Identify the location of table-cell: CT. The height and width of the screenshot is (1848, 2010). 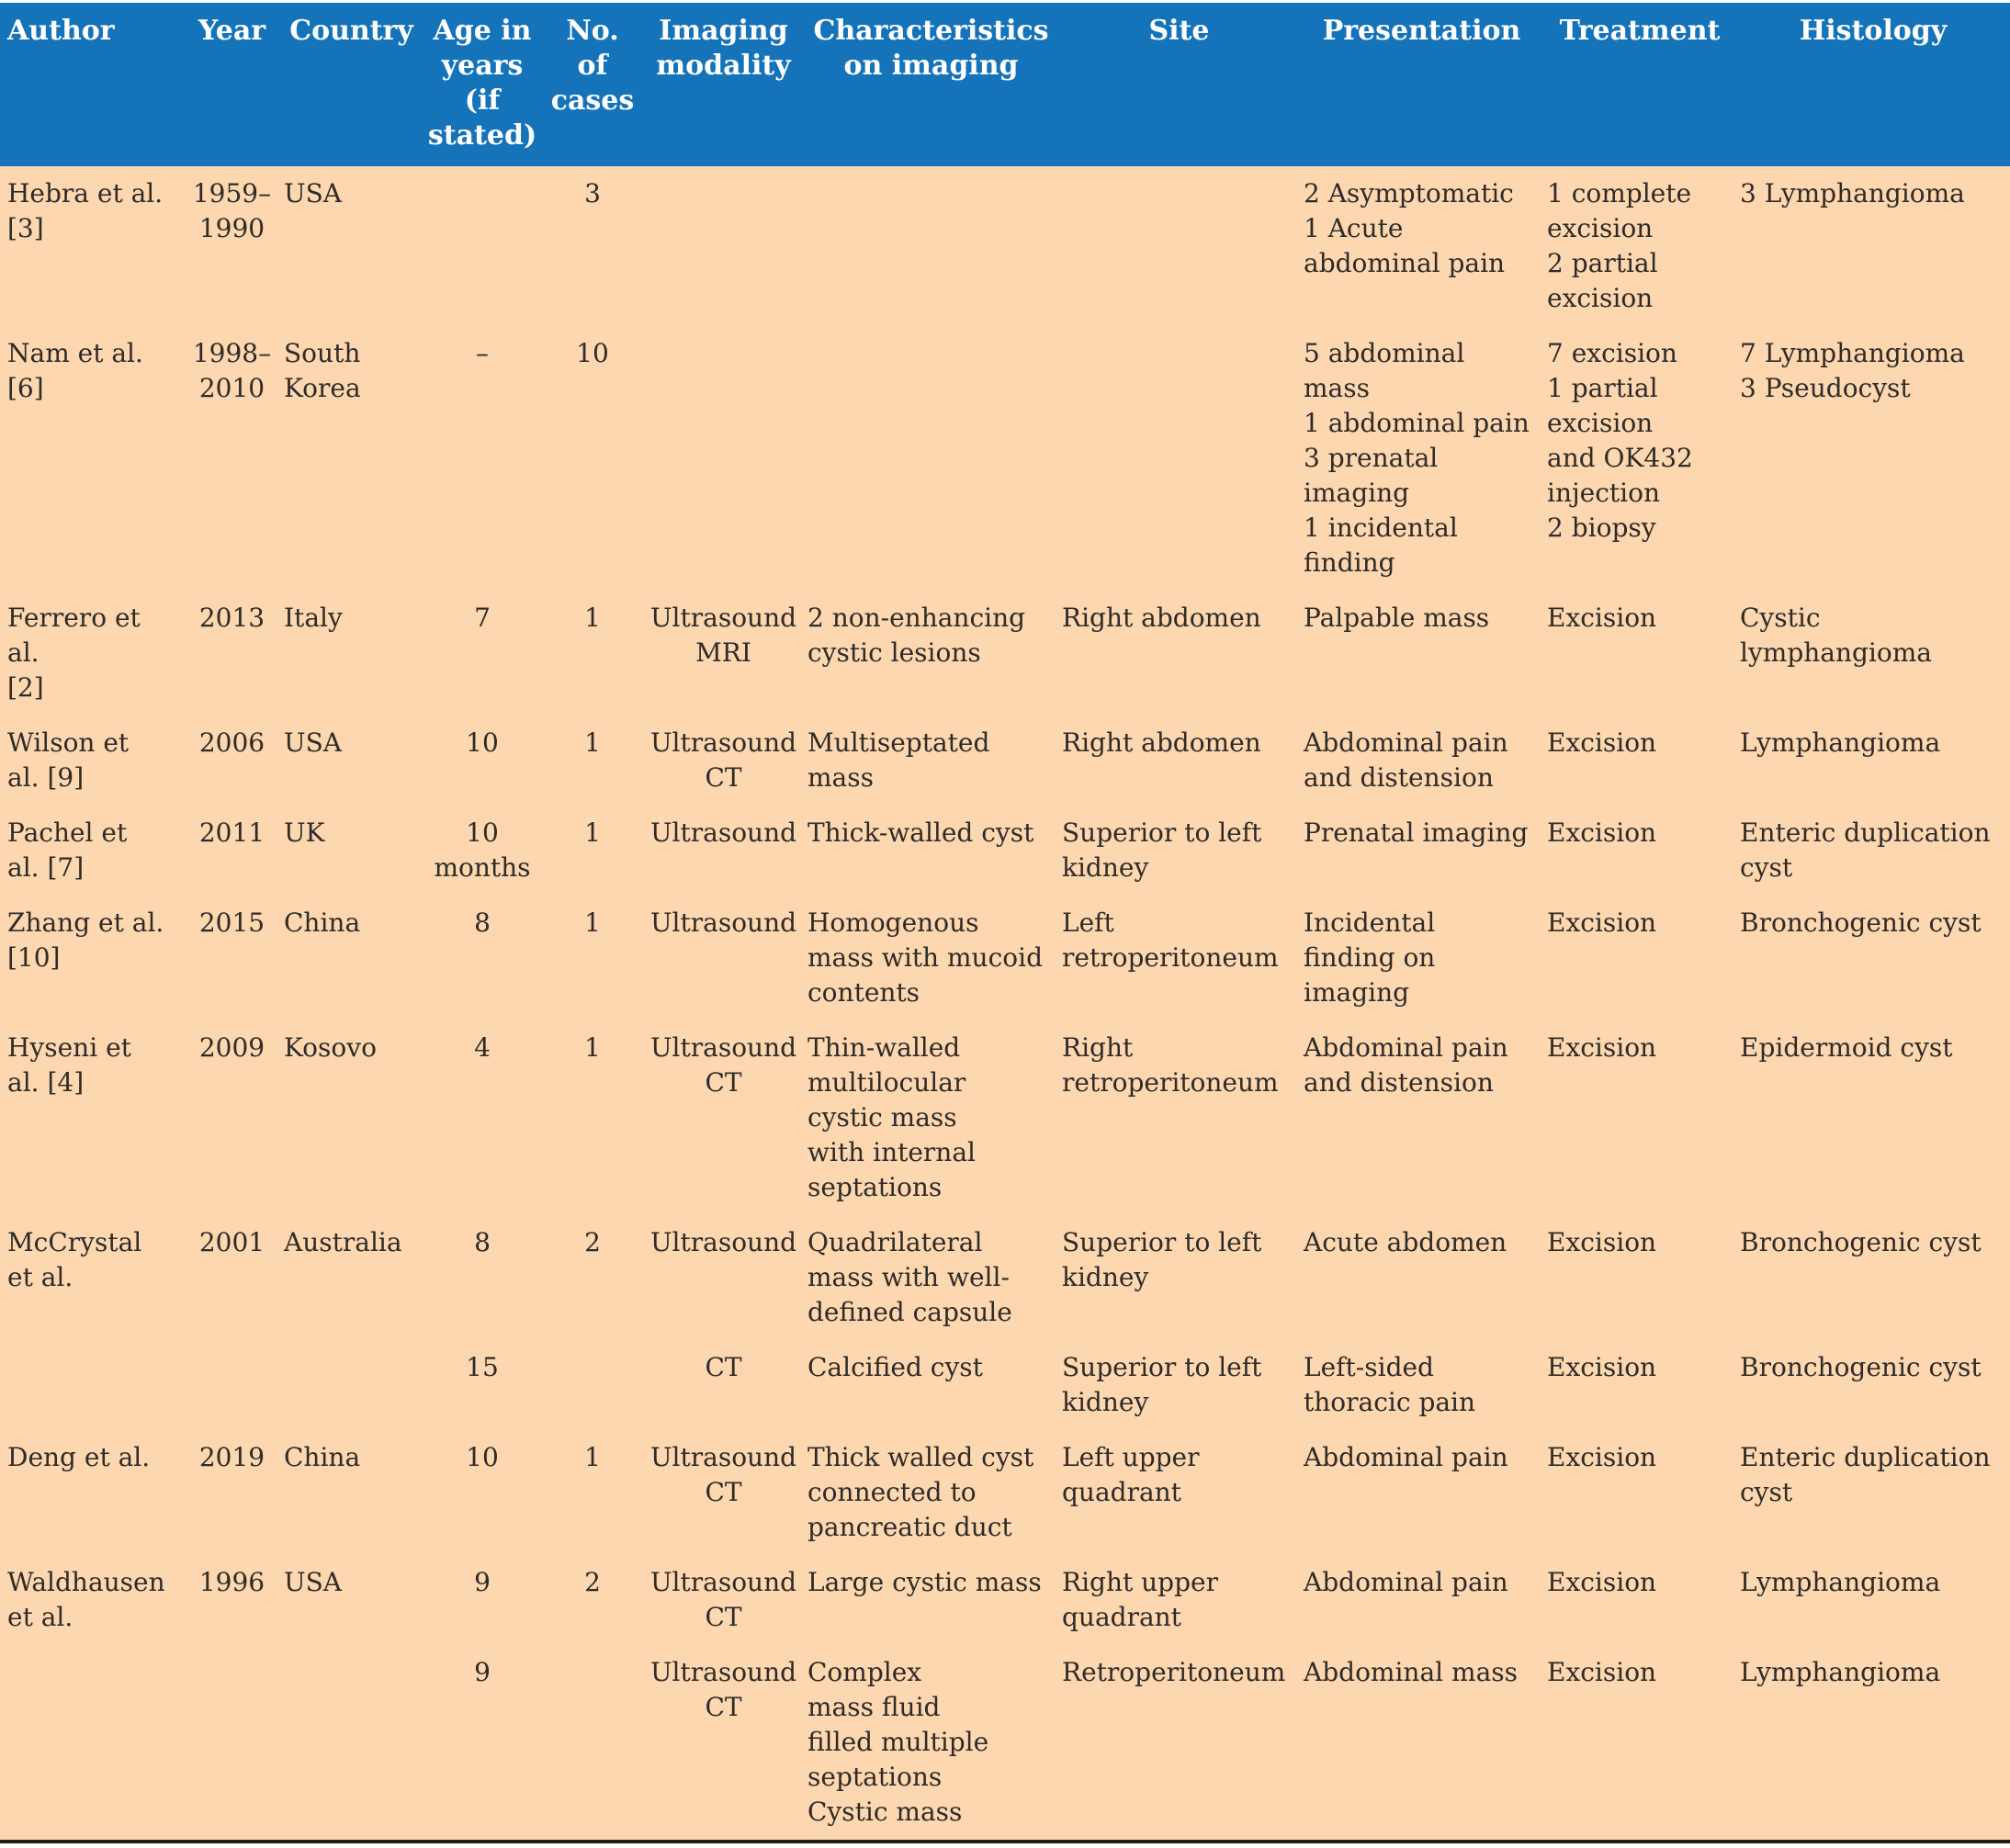
(723, 1367).